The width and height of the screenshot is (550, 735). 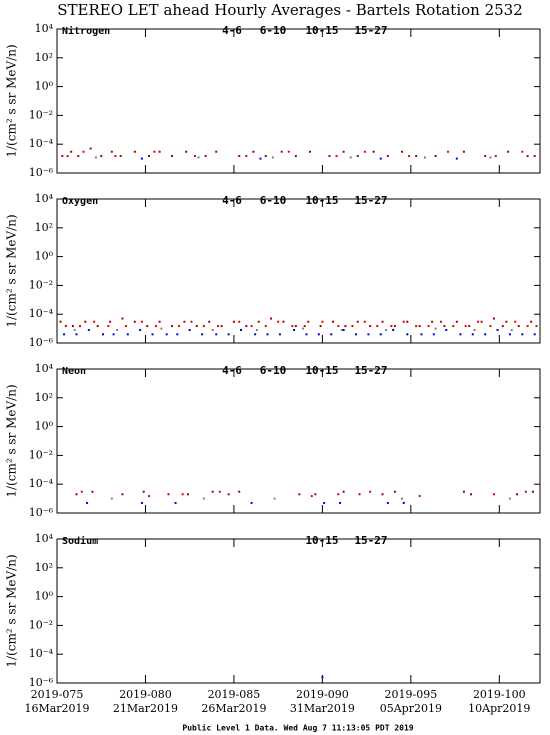 What do you see at coordinates (232, 200) in the screenshot?
I see `legend-entry: 4-6` at bounding box center [232, 200].